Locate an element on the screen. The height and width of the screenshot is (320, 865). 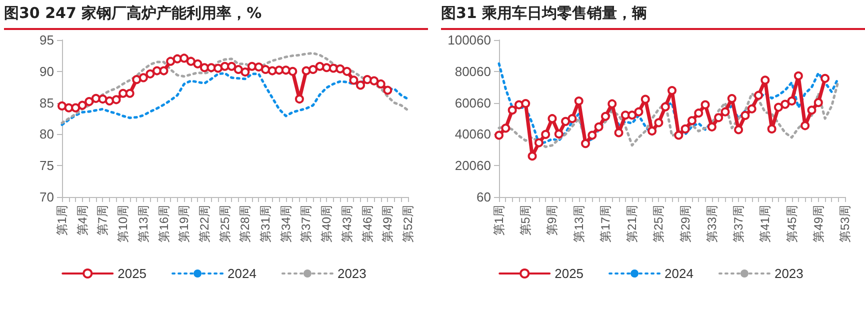
x-tick-label: 第1周 is located at coordinates (62, 220).